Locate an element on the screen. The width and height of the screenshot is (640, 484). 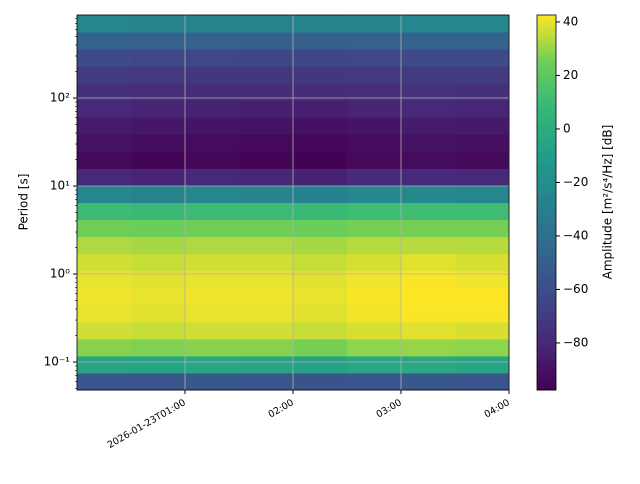
x-tick-label: 04:00 is located at coordinates (497, 408).